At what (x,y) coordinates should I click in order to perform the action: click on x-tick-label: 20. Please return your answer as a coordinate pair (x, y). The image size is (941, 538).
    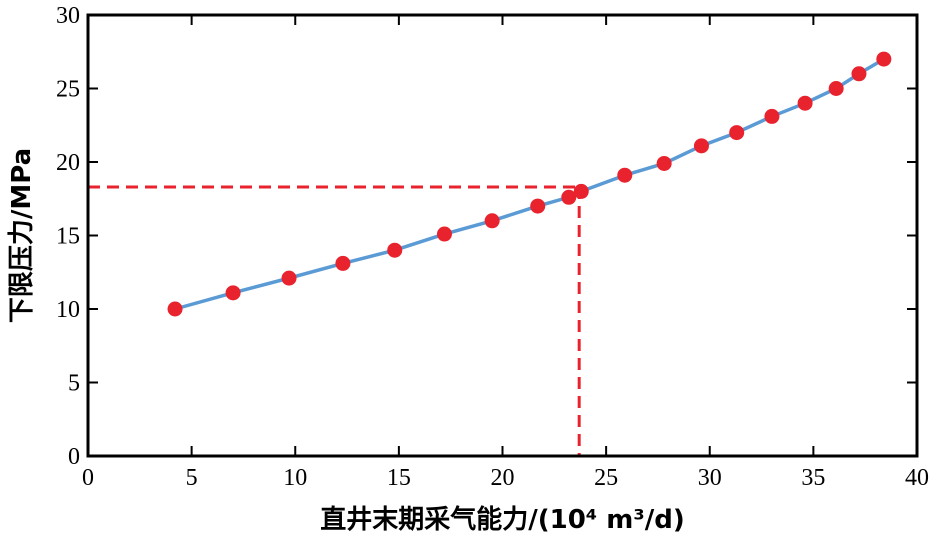
    Looking at the image, I should click on (503, 478).